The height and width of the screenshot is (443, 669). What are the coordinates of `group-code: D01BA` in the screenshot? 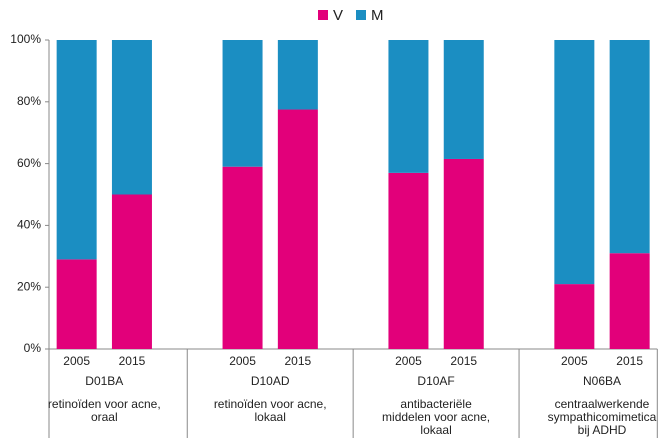 It's located at (104, 381).